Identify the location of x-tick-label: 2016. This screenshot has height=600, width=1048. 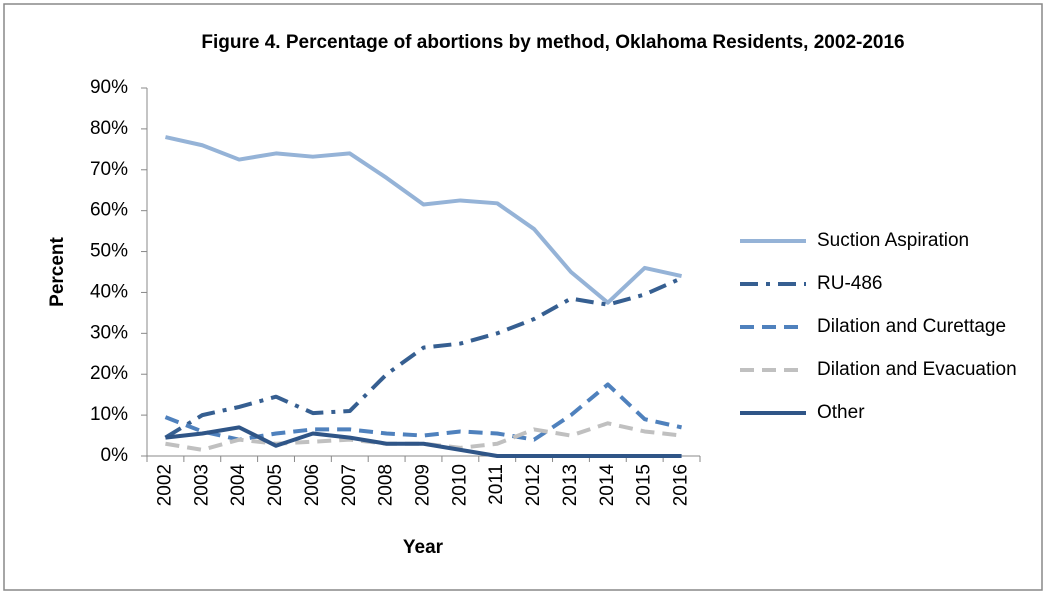
(681, 485).